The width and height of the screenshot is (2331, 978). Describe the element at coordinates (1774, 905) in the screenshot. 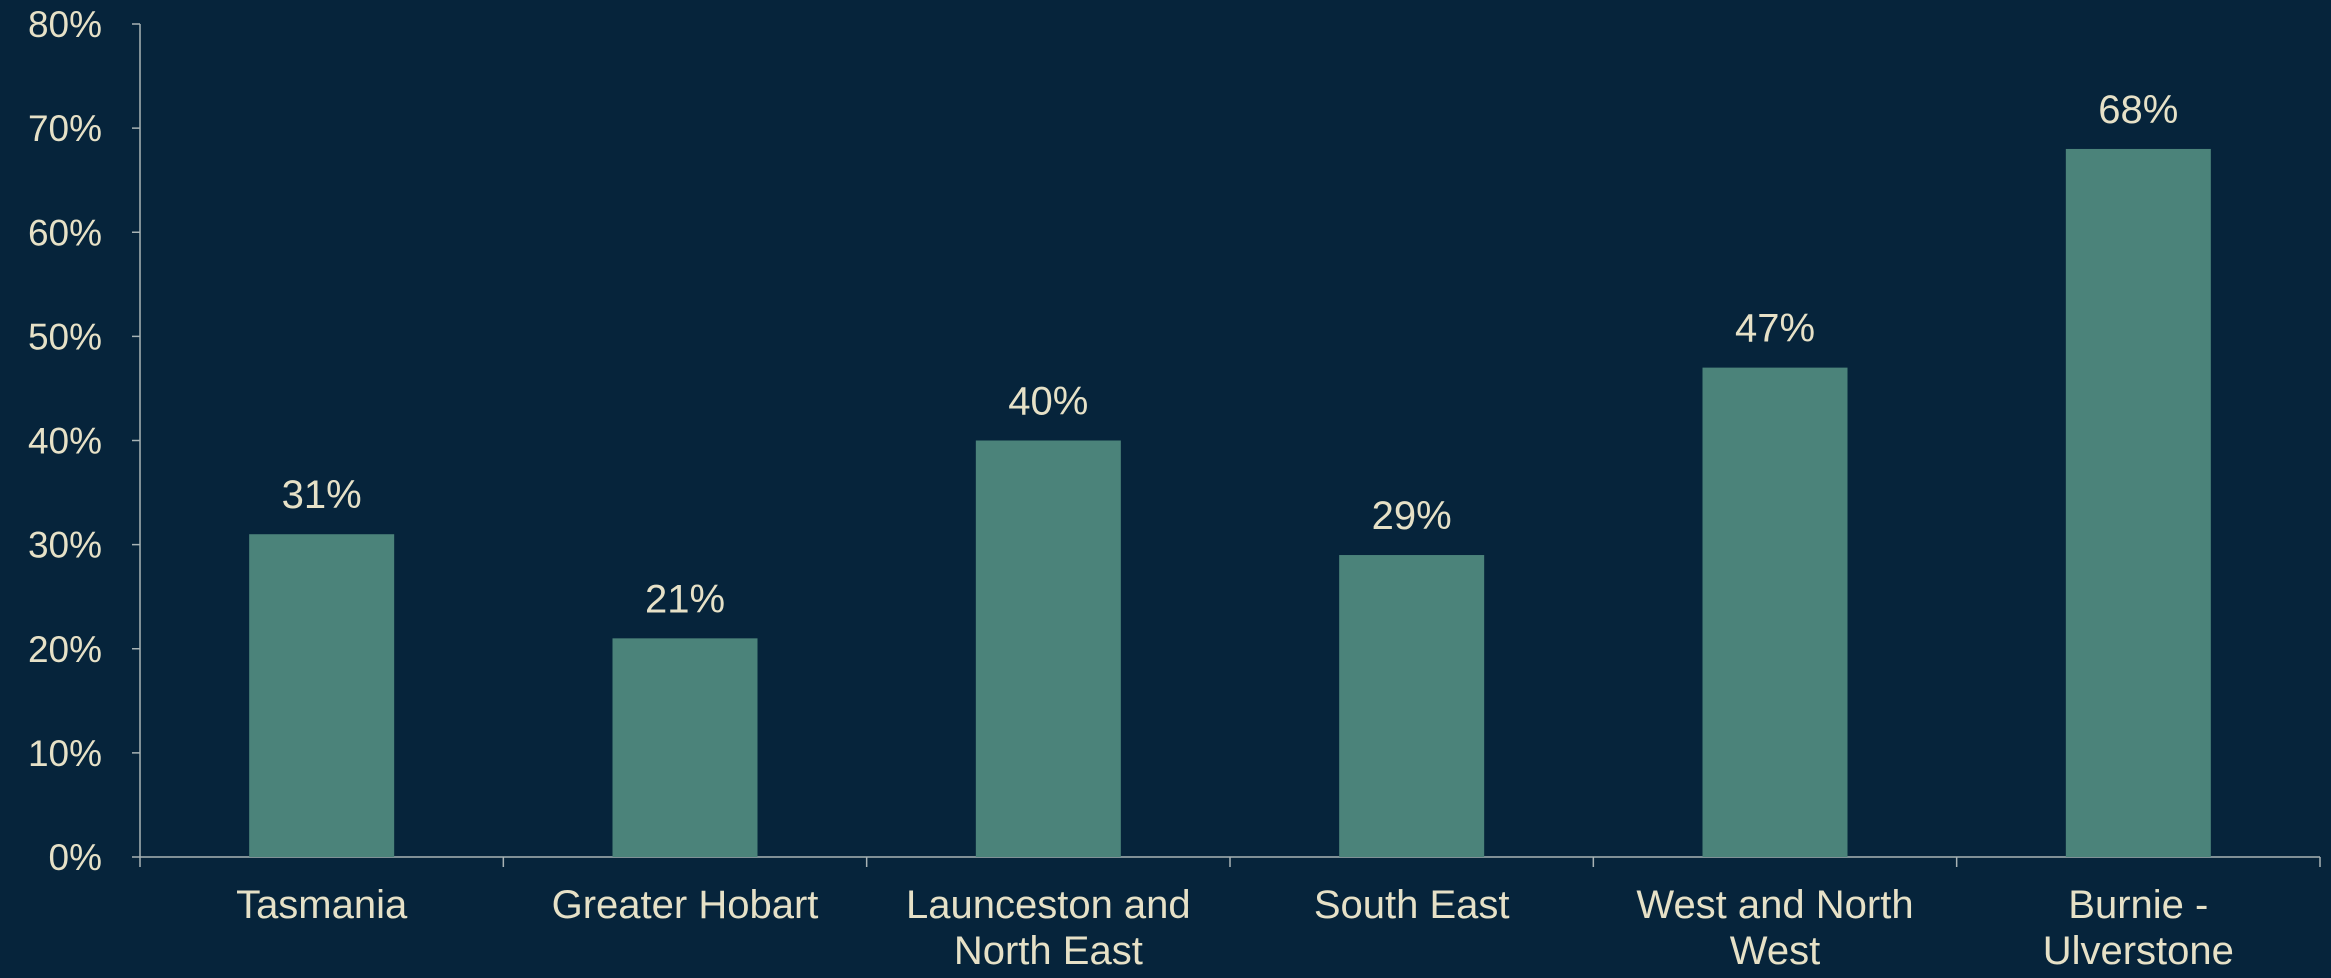

I see `x-category-label-line: West and North` at that location.